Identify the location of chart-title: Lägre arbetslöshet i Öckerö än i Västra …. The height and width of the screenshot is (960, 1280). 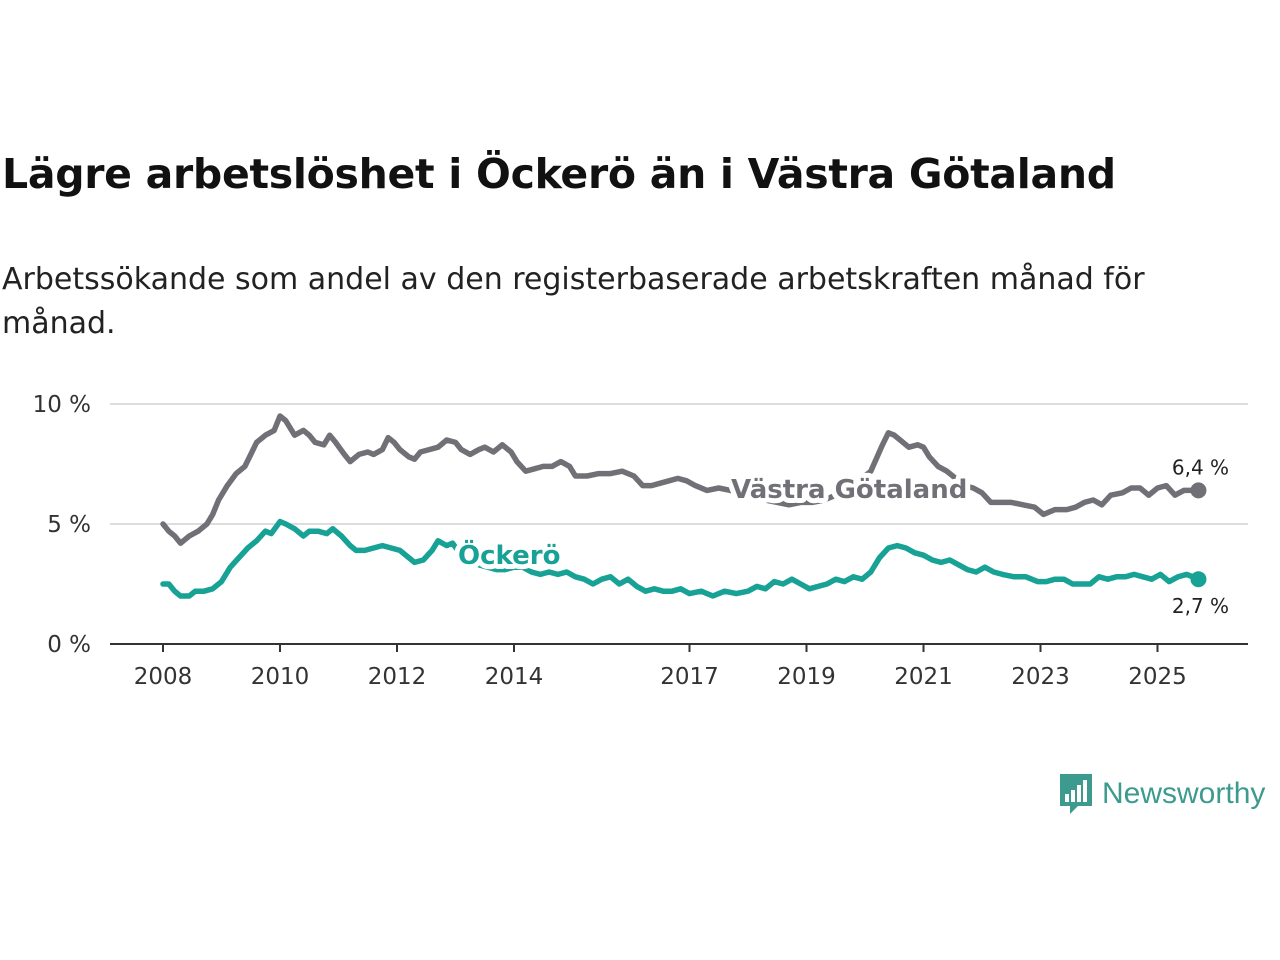
(559, 174).